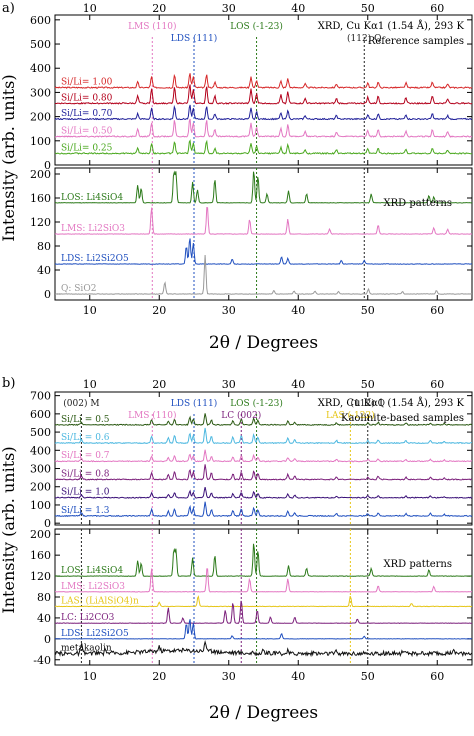 This screenshot has height=736, width=474. What do you see at coordinates (40, 576) in the screenshot?
I see `y-tick-label: 120` at bounding box center [40, 576].